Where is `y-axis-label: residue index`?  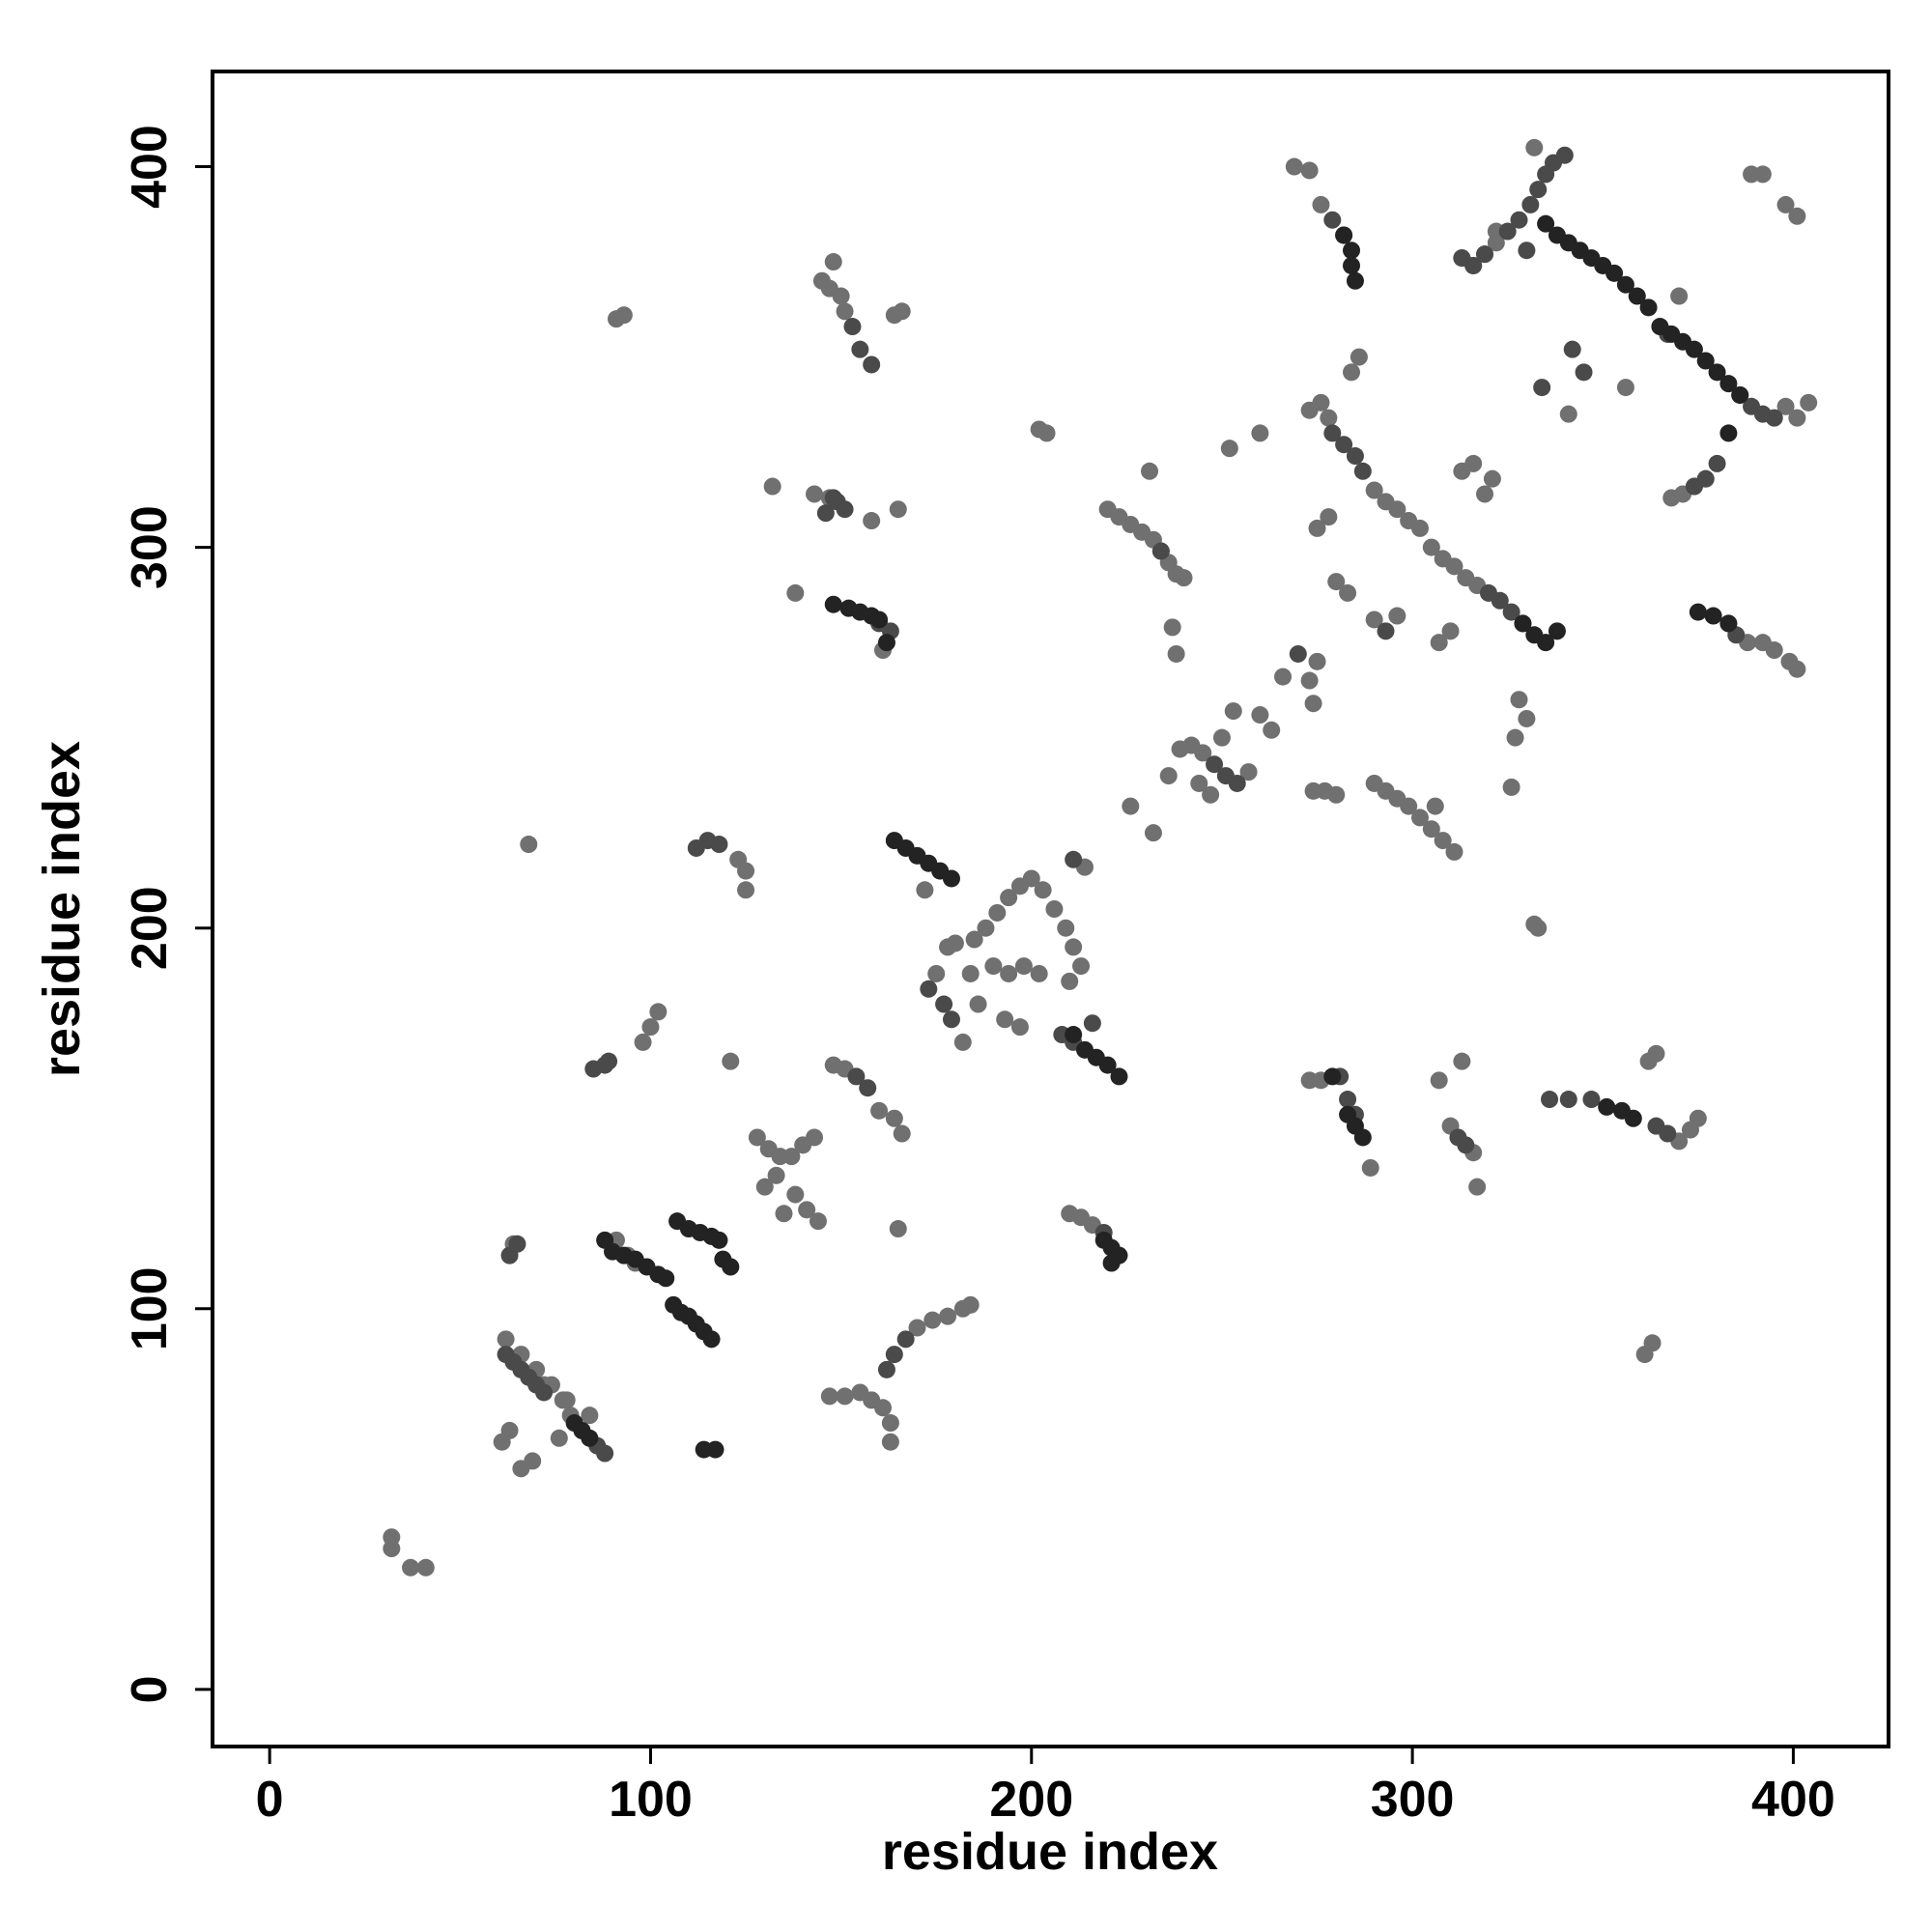 y-axis-label: residue index is located at coordinates (62, 909).